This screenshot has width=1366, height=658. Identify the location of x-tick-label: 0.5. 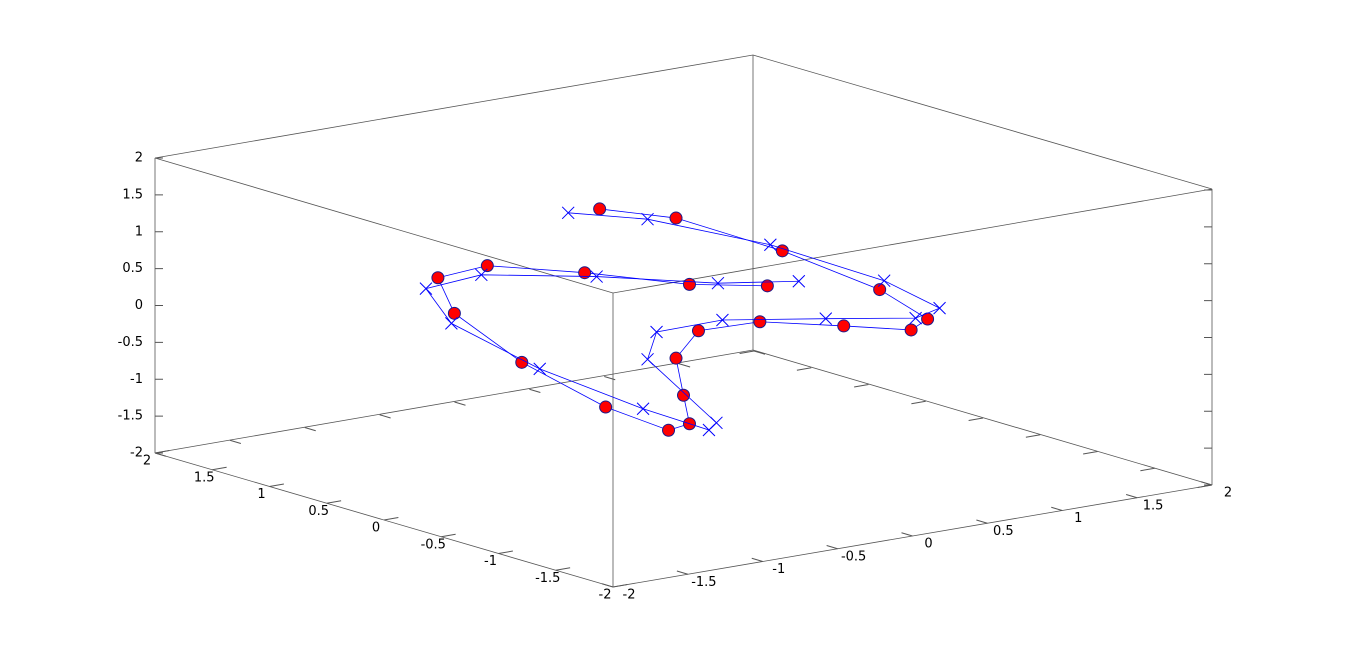
(1003, 531).